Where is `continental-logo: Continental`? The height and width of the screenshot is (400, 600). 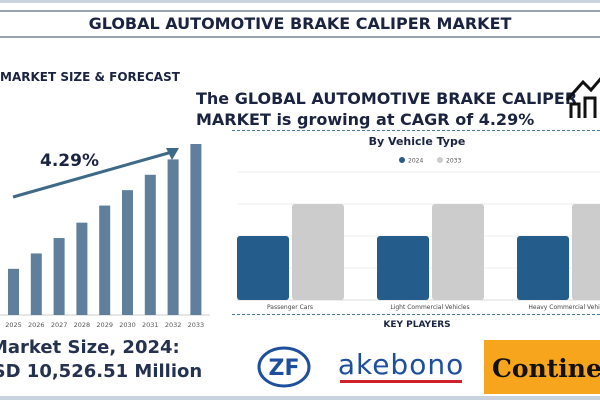
continental-logo: Continental is located at coordinates (542, 367).